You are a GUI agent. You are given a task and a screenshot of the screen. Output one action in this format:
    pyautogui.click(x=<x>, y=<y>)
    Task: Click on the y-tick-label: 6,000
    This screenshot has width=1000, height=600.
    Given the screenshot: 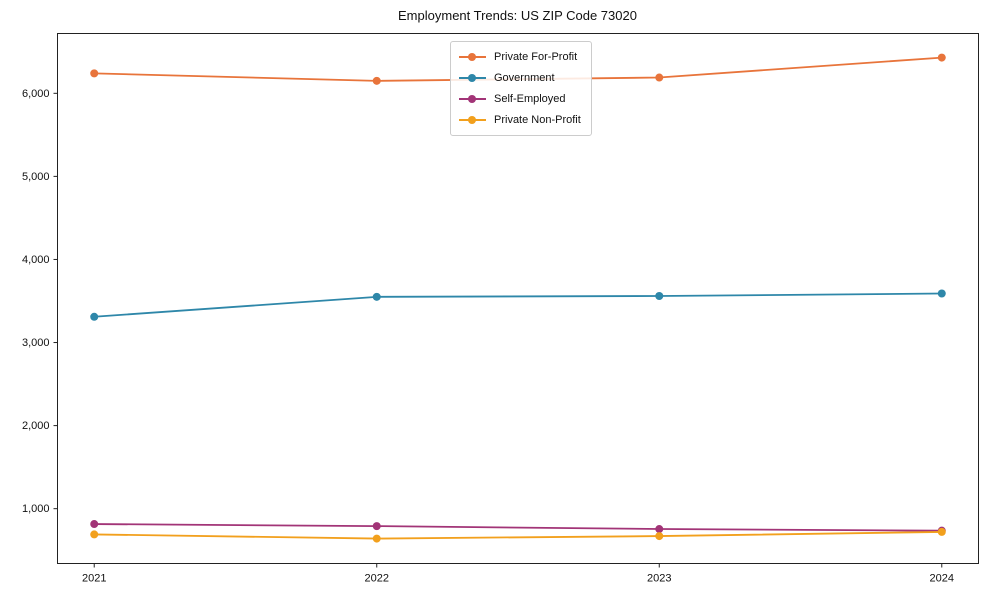 What is the action you would take?
    pyautogui.click(x=36, y=94)
    